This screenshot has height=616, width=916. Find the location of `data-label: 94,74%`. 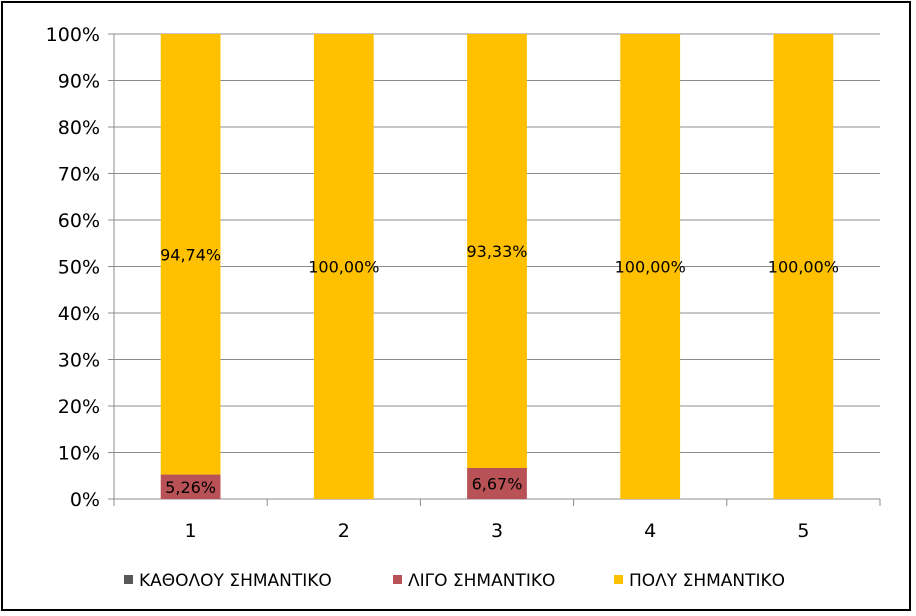

data-label: 94,74% is located at coordinates (190, 254).